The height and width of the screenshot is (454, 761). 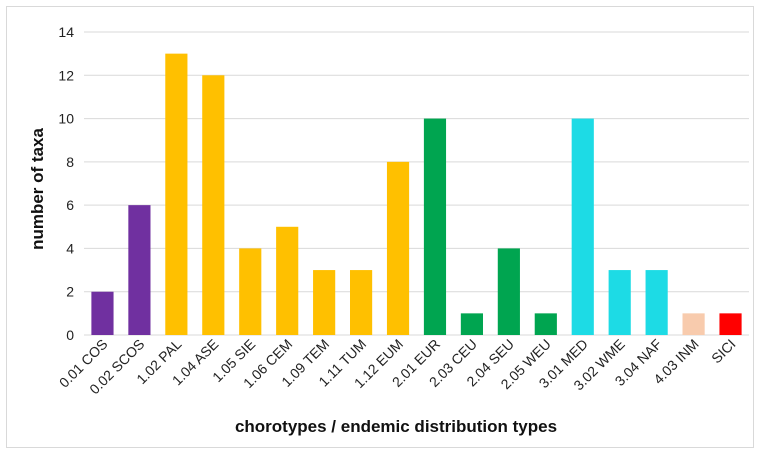 What do you see at coordinates (66, 183) in the screenshot?
I see `y-axis-ticks: 0 2 4 6 8 10 12 14` at bounding box center [66, 183].